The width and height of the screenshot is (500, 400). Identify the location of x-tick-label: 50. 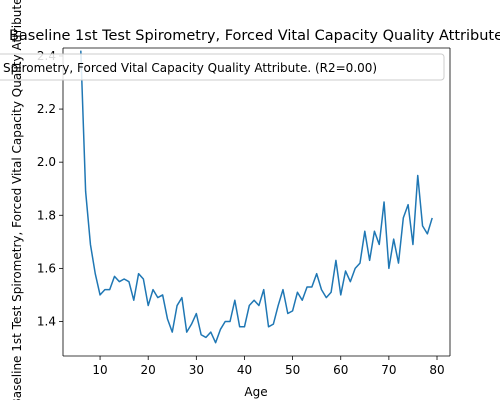
(292, 370).